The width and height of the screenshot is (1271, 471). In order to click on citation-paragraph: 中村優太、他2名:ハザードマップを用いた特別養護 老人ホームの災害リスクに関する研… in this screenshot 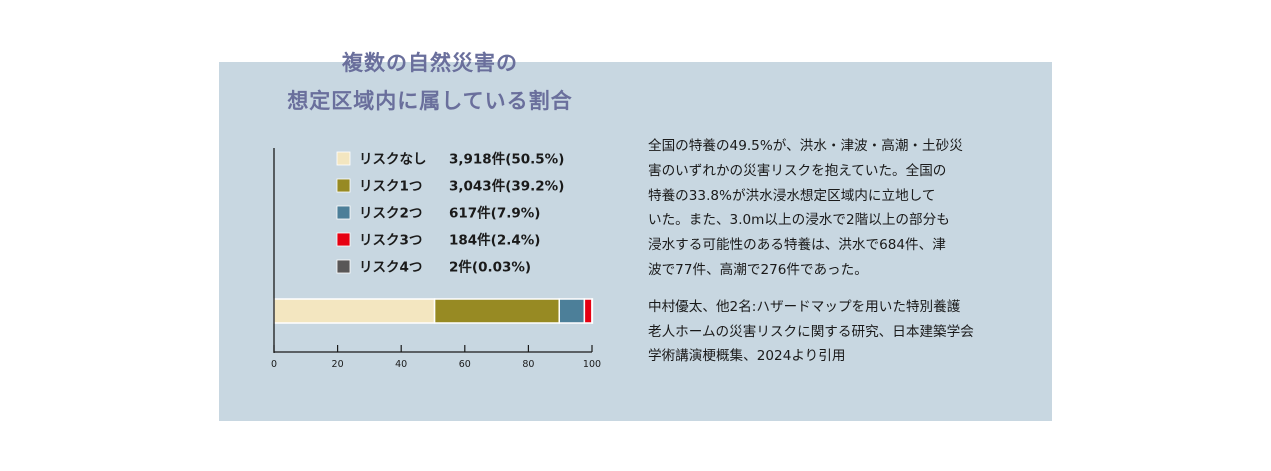, I will do `click(838, 332)`.